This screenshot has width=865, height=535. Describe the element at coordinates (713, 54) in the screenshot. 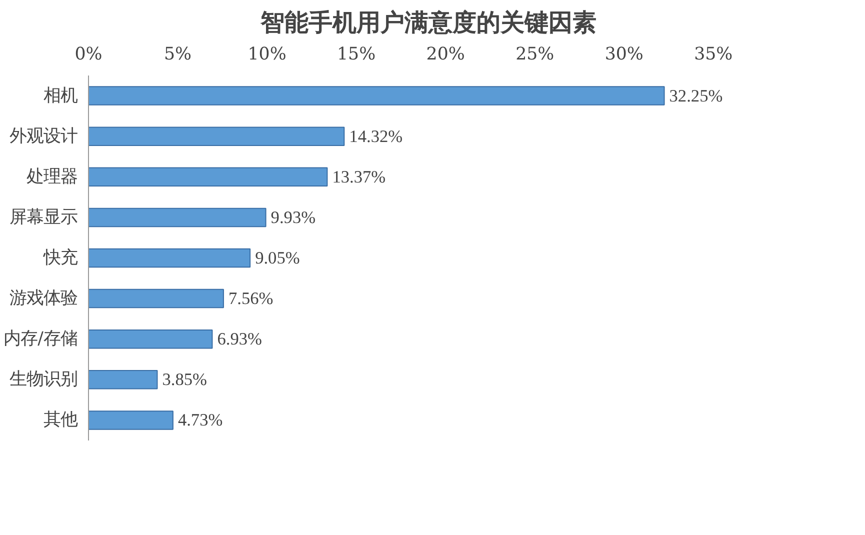

I see `x-tick-label: 35%` at that location.